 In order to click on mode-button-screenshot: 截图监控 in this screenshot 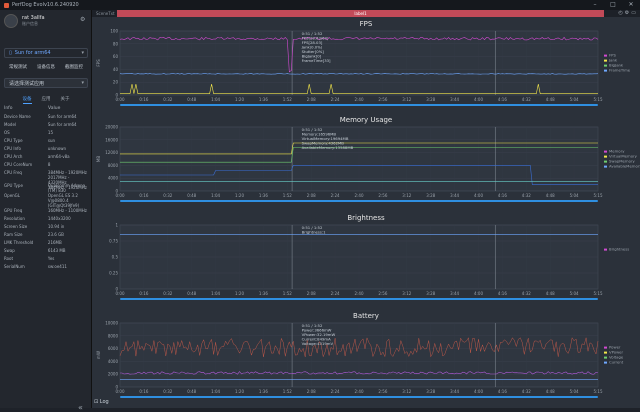, I will do `click(74, 67)`.